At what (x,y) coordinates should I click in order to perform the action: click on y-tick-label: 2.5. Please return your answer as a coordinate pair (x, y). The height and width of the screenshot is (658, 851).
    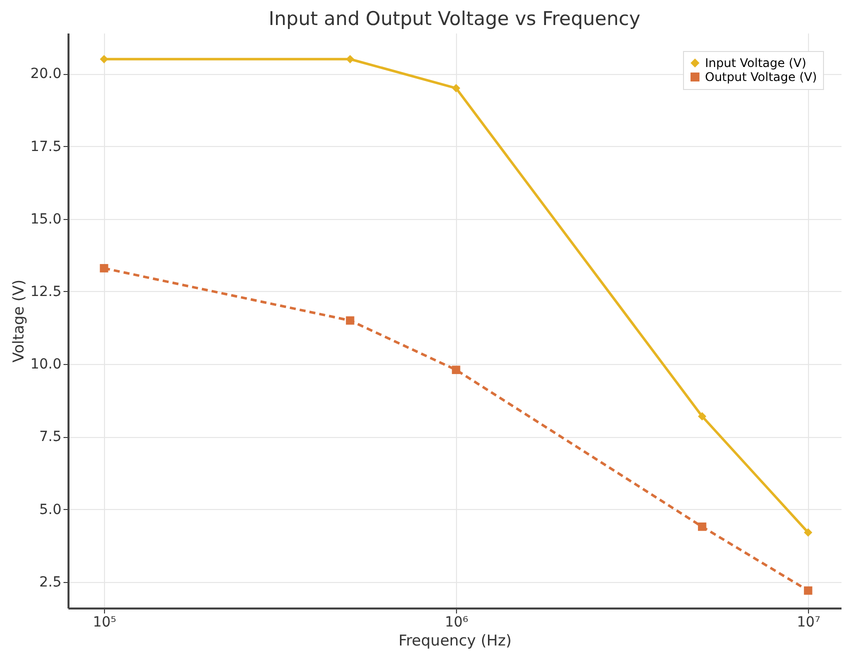
    Looking at the image, I should click on (50, 582).